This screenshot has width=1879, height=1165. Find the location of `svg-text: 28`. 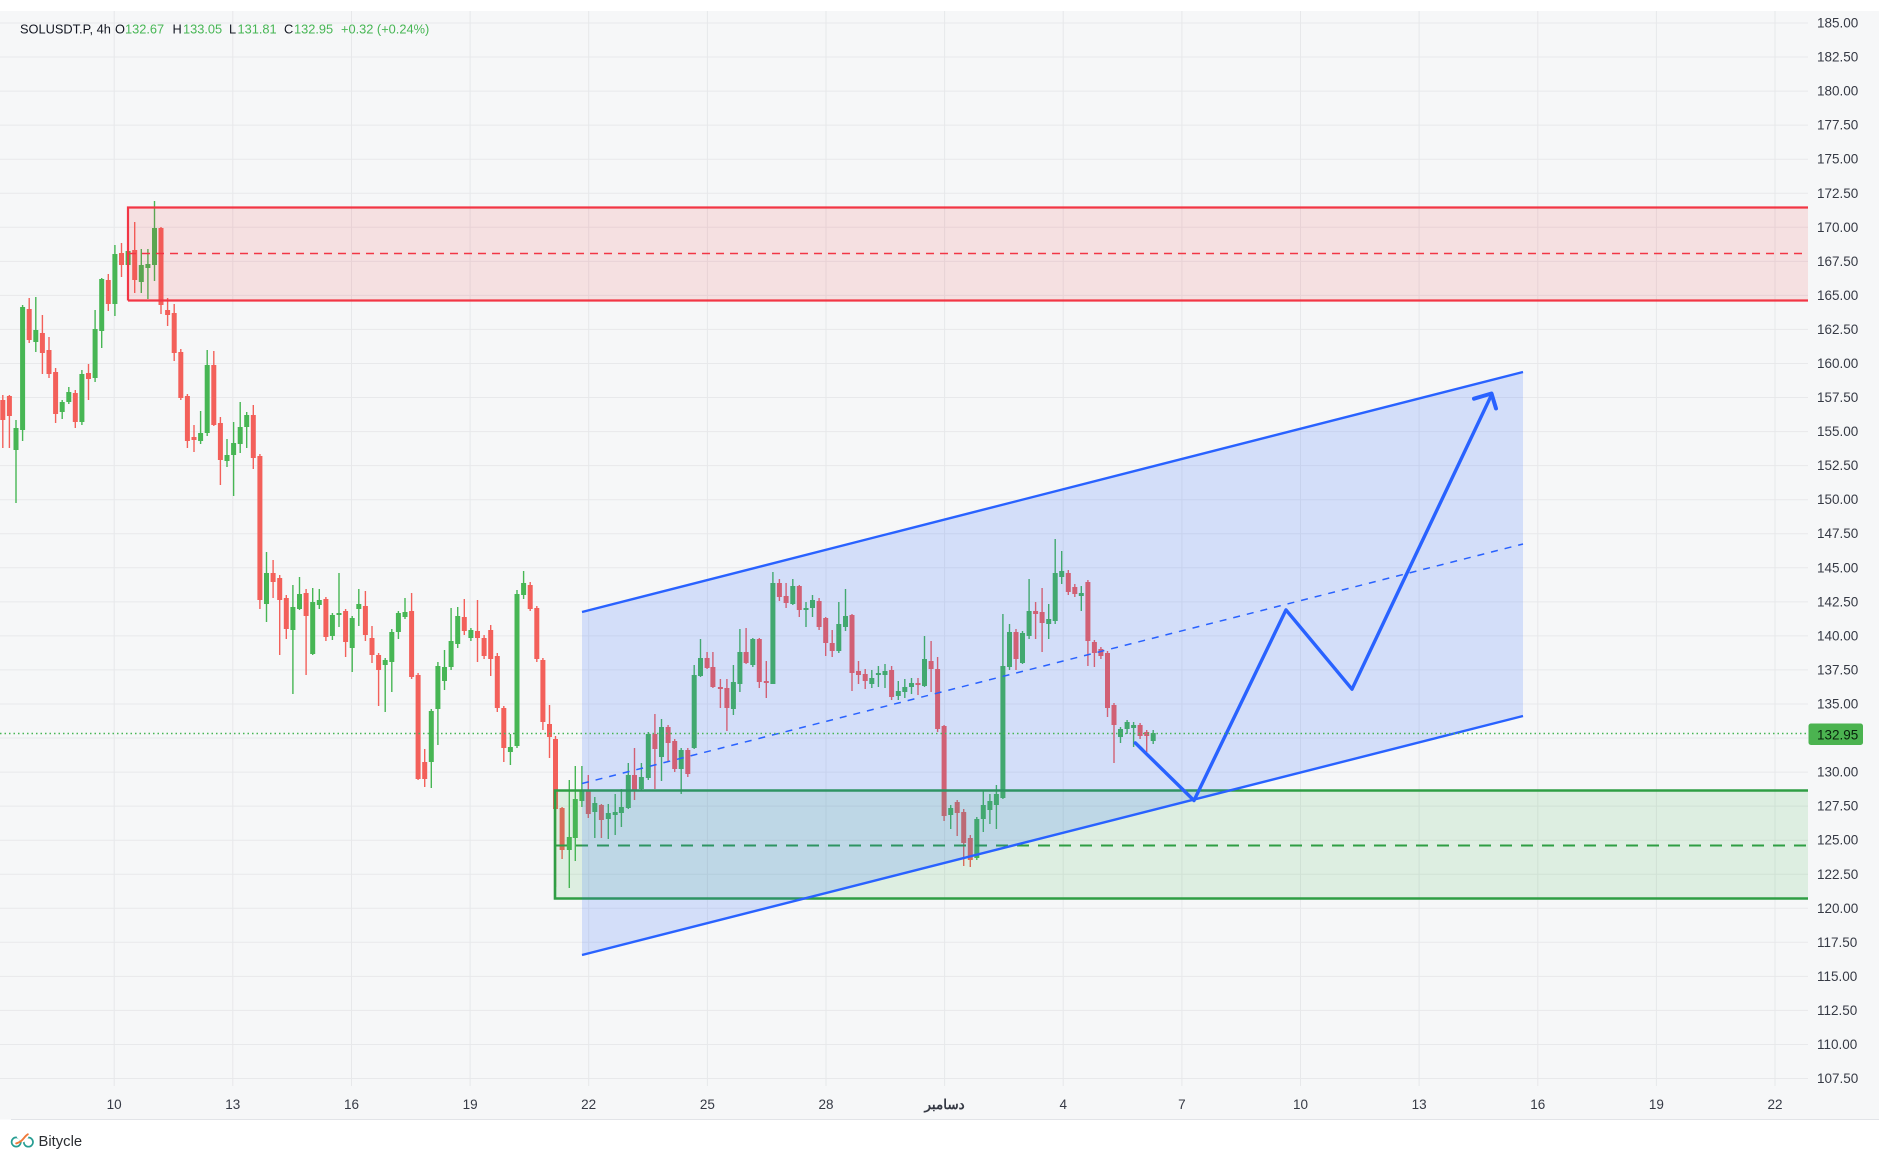

svg-text: 28 is located at coordinates (825, 1104).